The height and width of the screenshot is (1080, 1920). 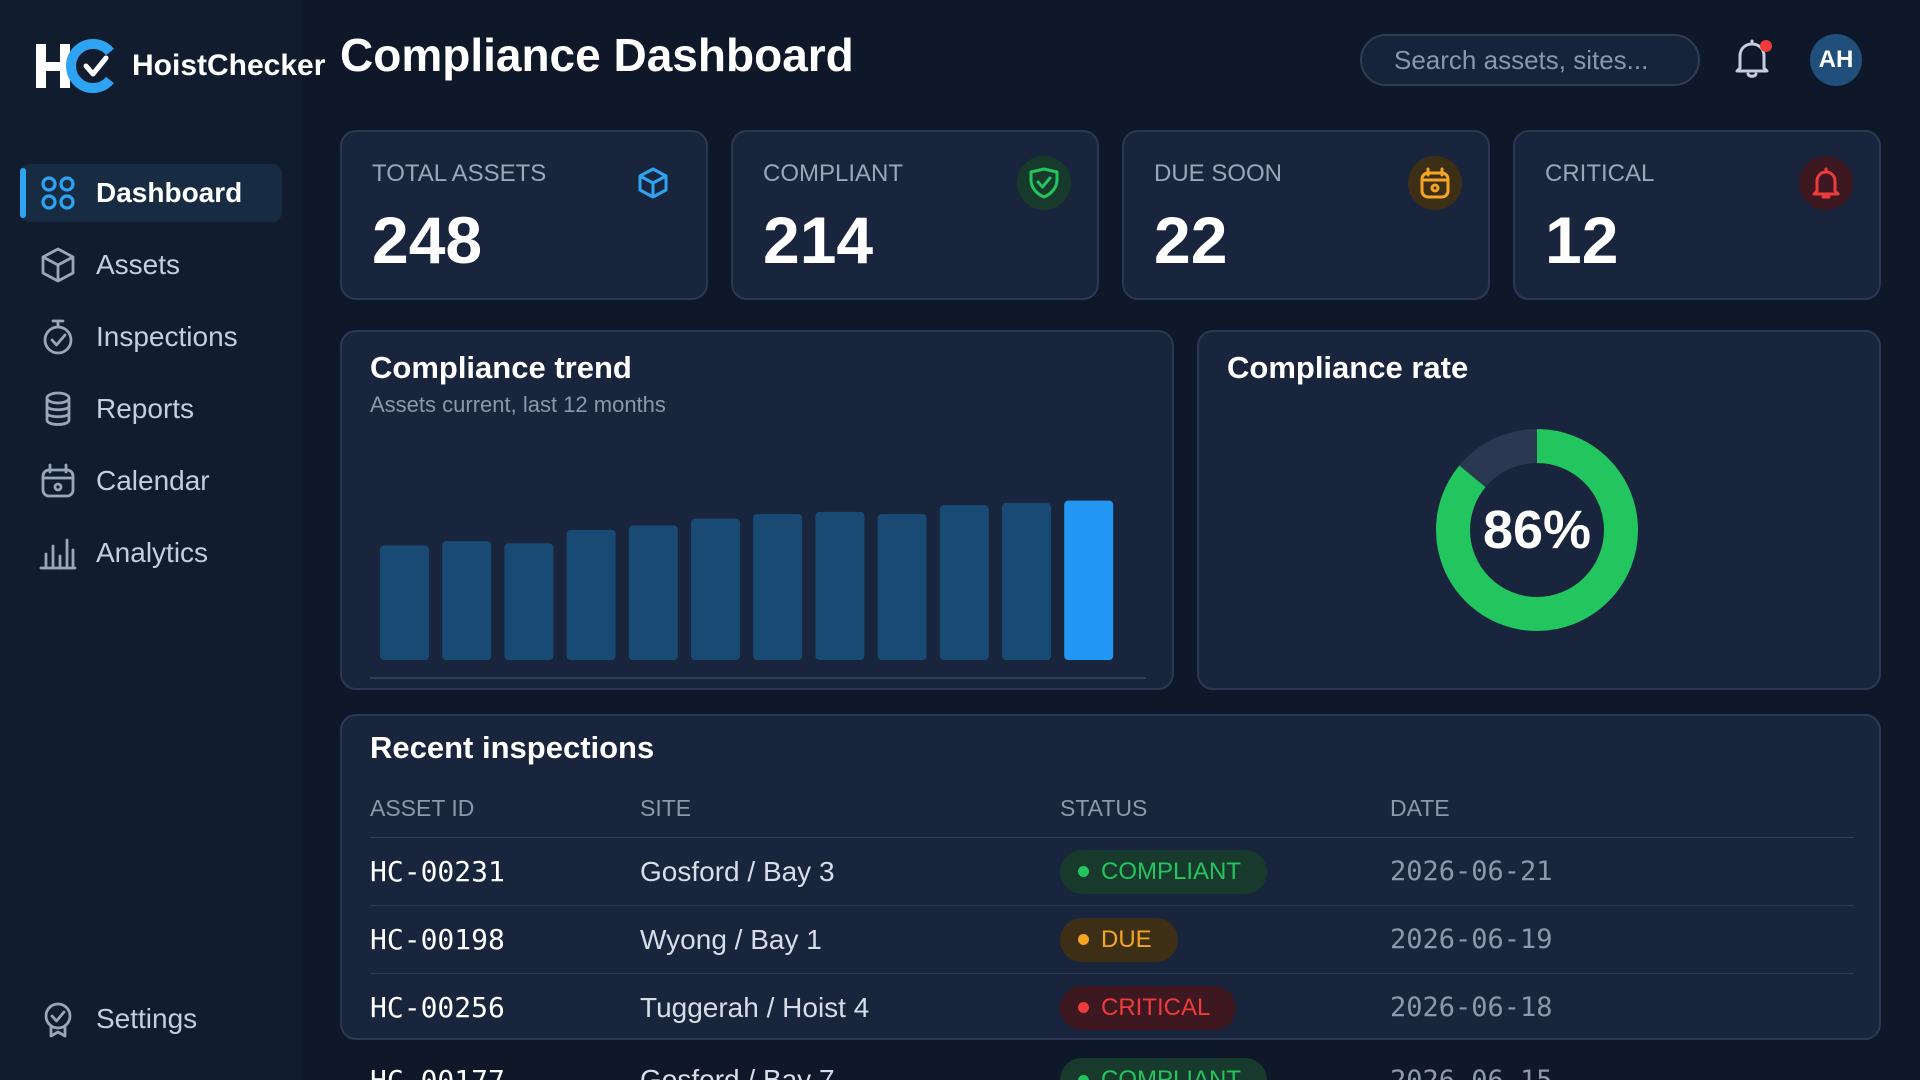 I want to click on compliance-rate-donut: 86%, so click(x=1537, y=530).